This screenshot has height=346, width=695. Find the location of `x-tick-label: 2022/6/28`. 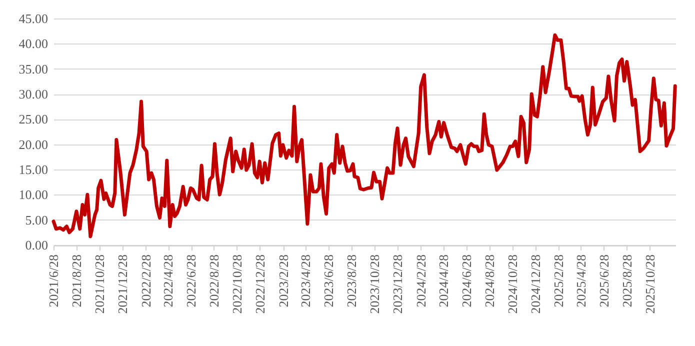

x-tick-label: 2022/6/28 is located at coordinates (191, 281).